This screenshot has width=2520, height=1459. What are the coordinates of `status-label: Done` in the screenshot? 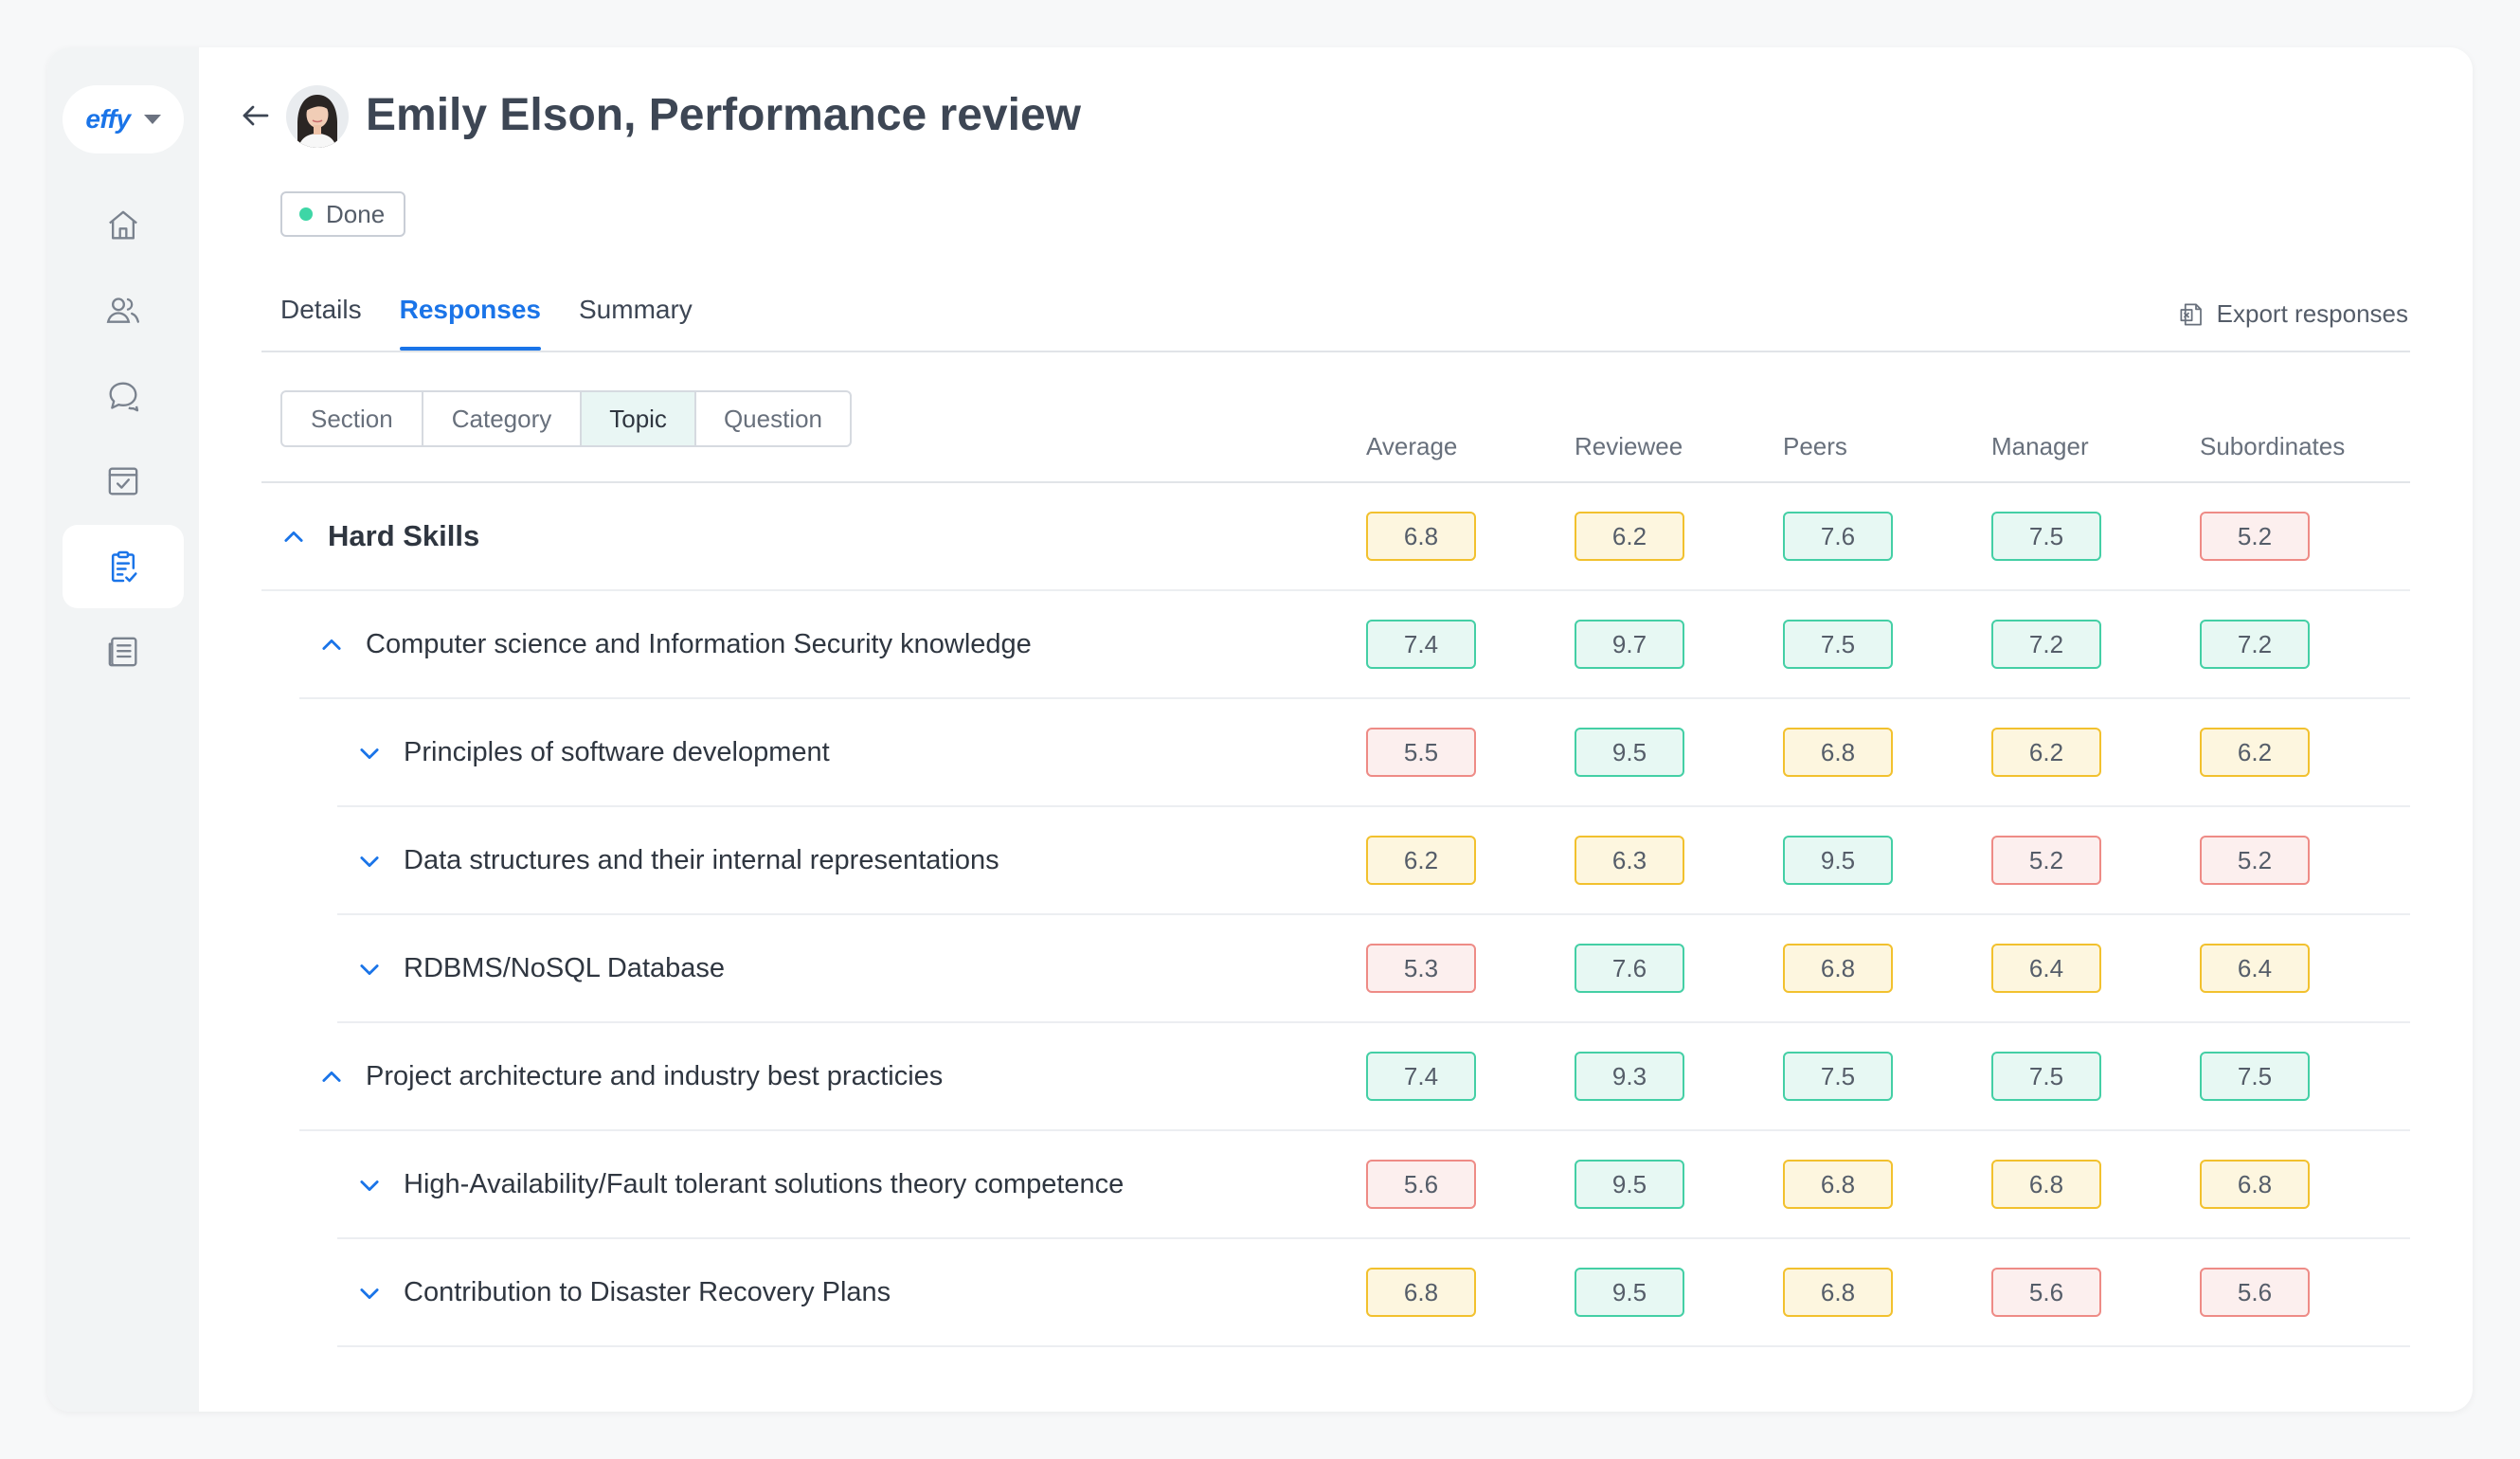 It's located at (356, 213).